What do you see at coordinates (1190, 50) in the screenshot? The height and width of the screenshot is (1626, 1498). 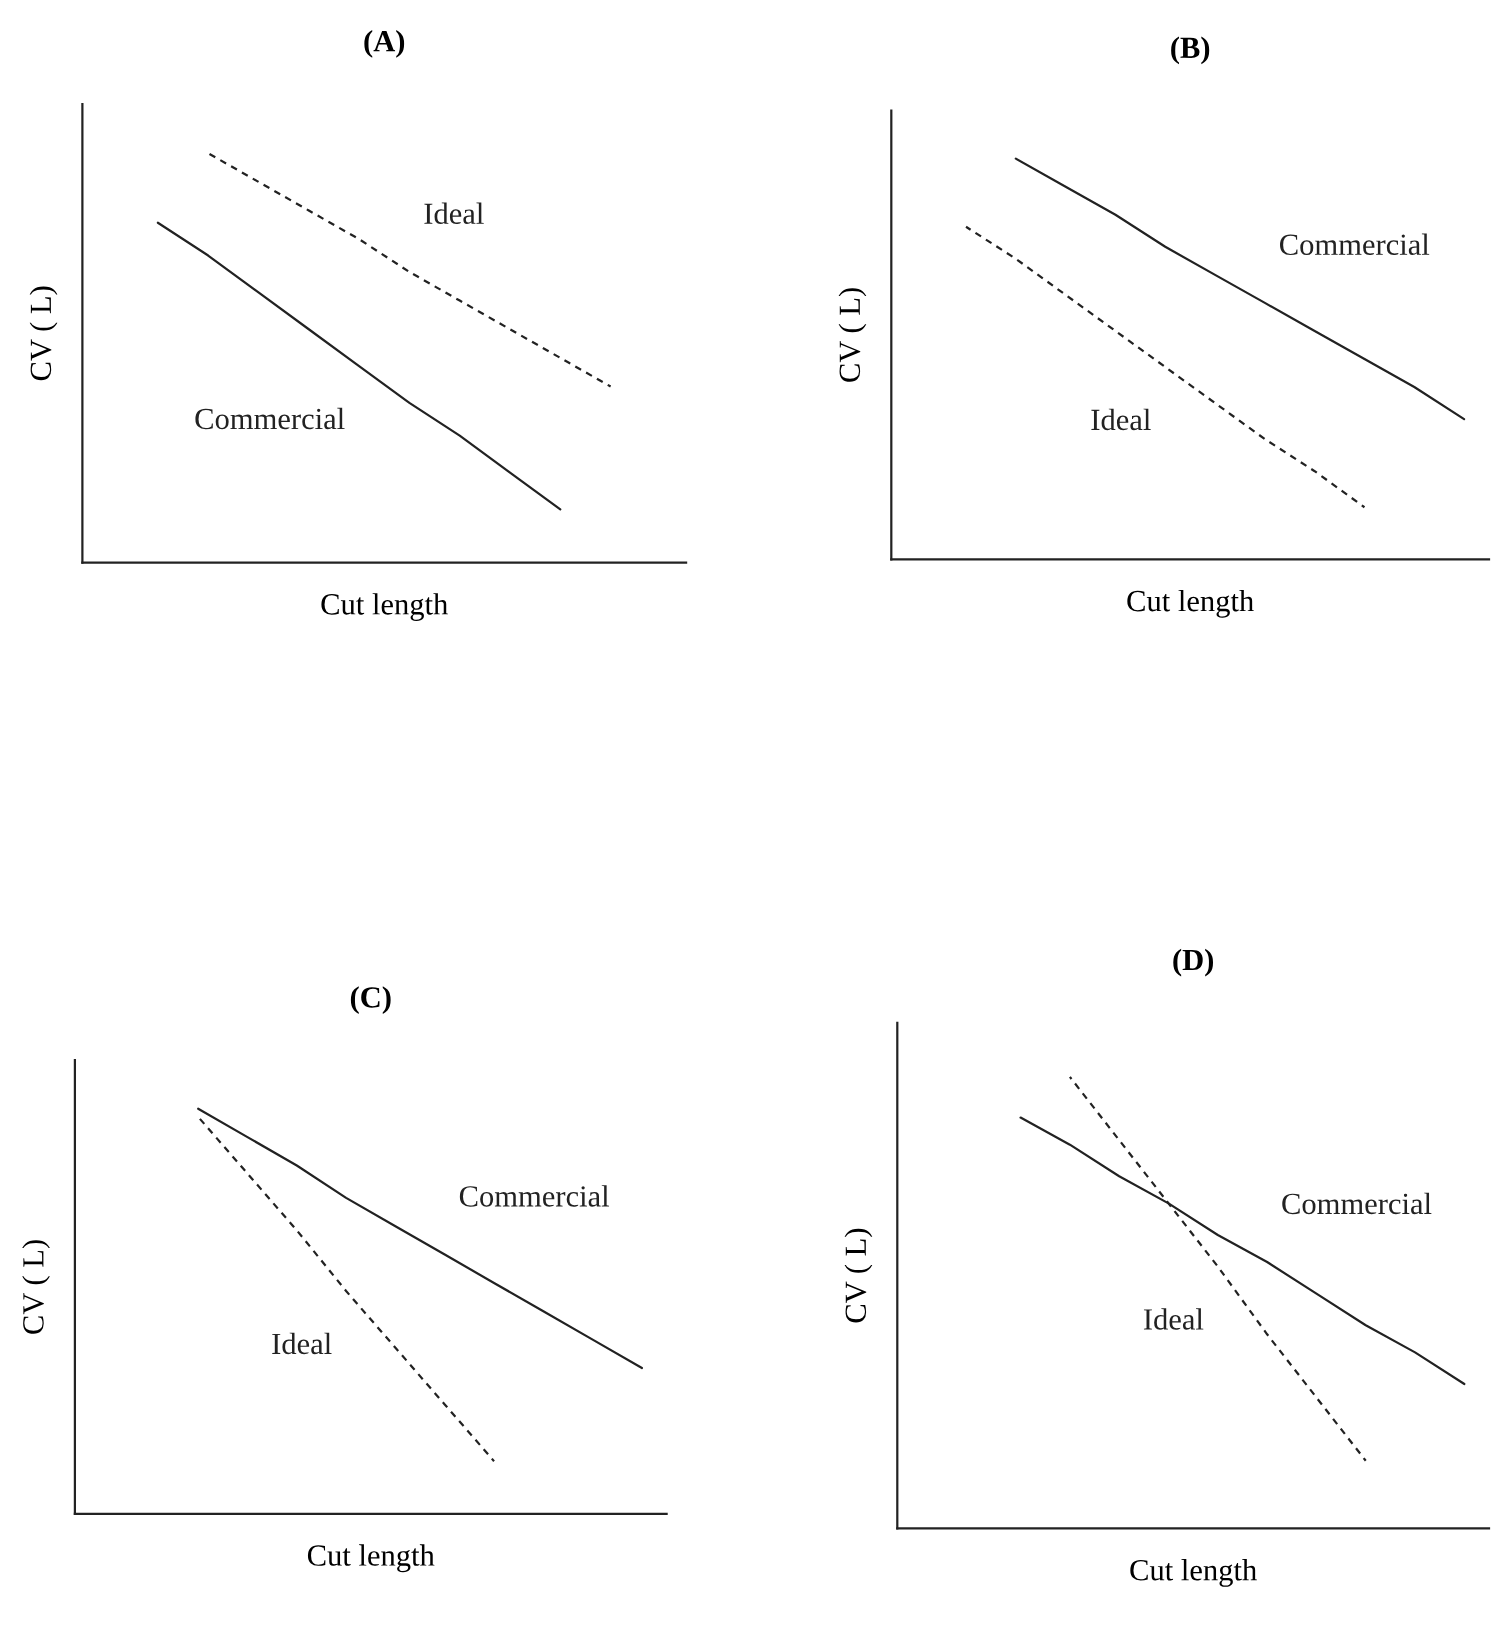 I see `chart-title: (B)` at bounding box center [1190, 50].